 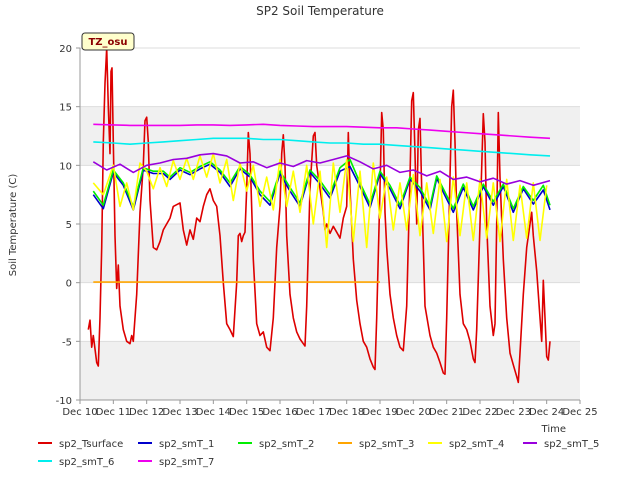 I want to click on y-tick-label-5: 15, so click(x=65, y=108).